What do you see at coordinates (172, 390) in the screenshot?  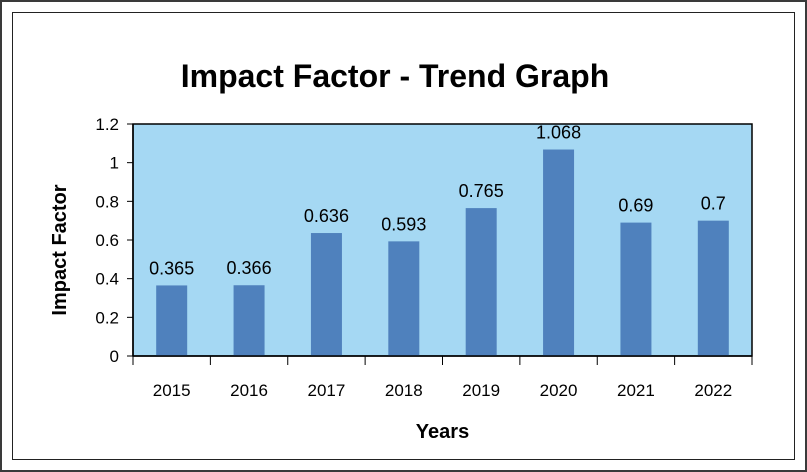 I see `x-tick-label: 2015` at bounding box center [172, 390].